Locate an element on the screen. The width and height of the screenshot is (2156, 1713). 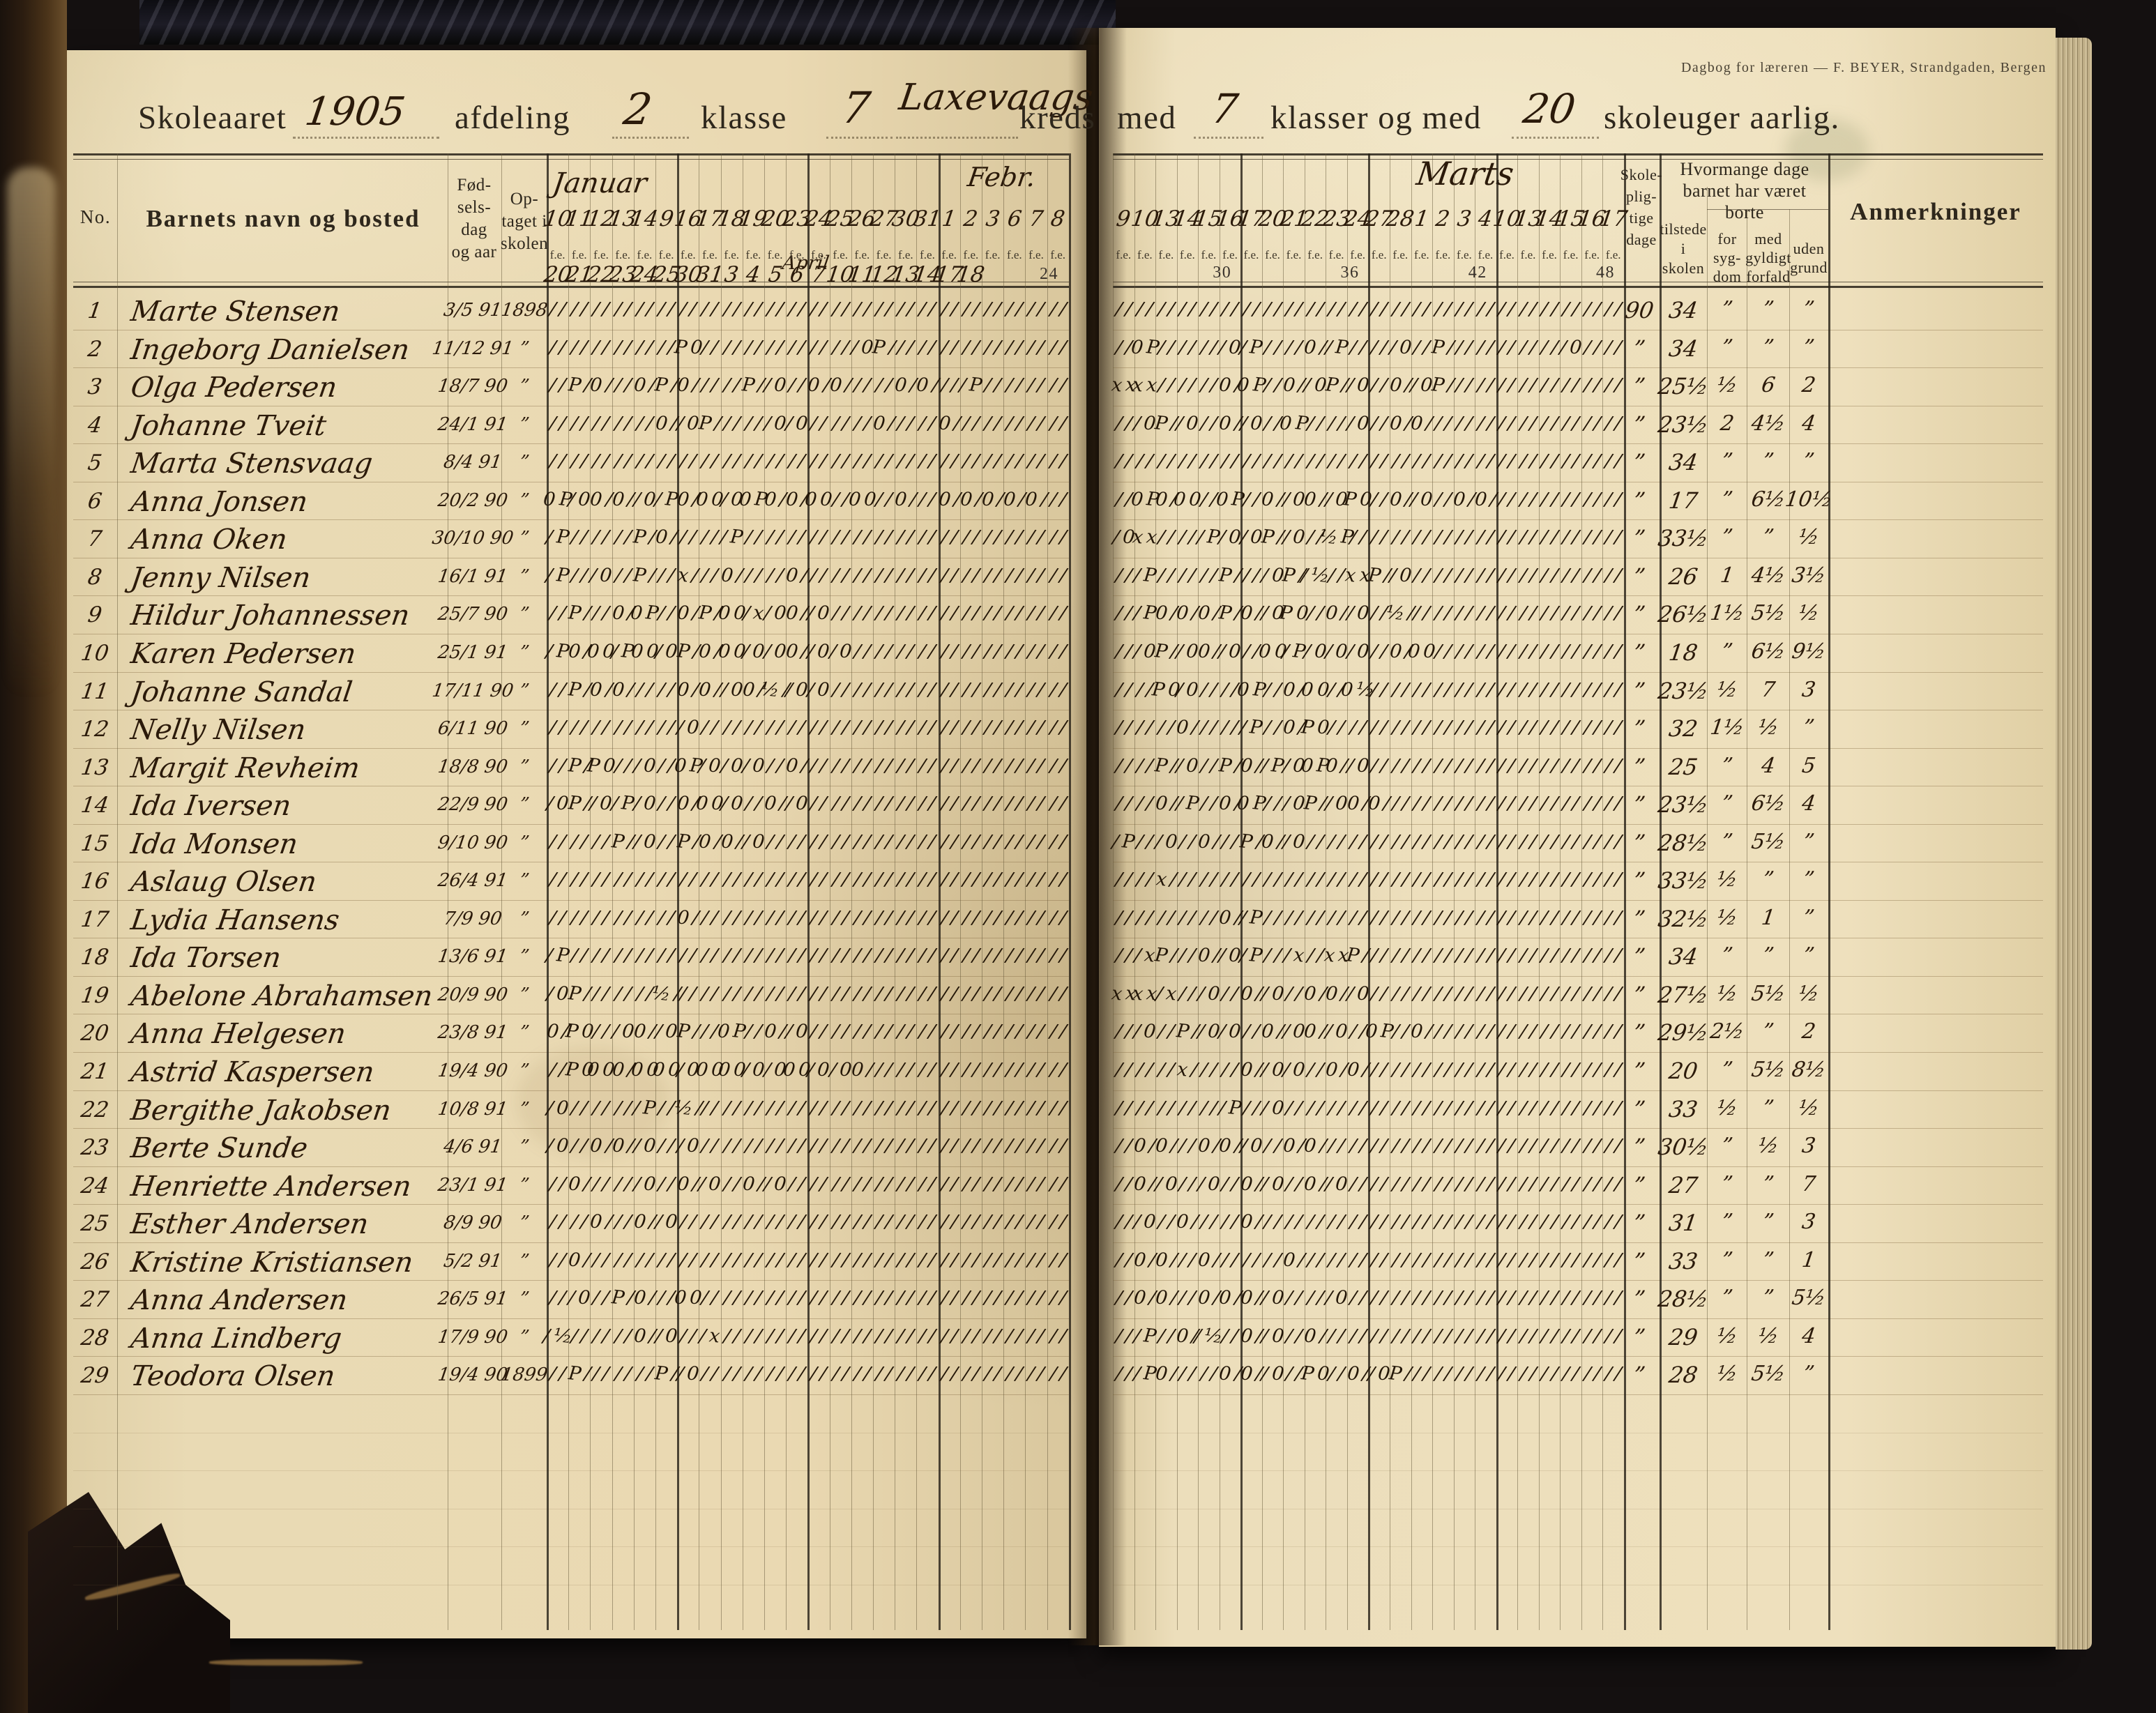
date-cell: 18 is located at coordinates (971, 274).